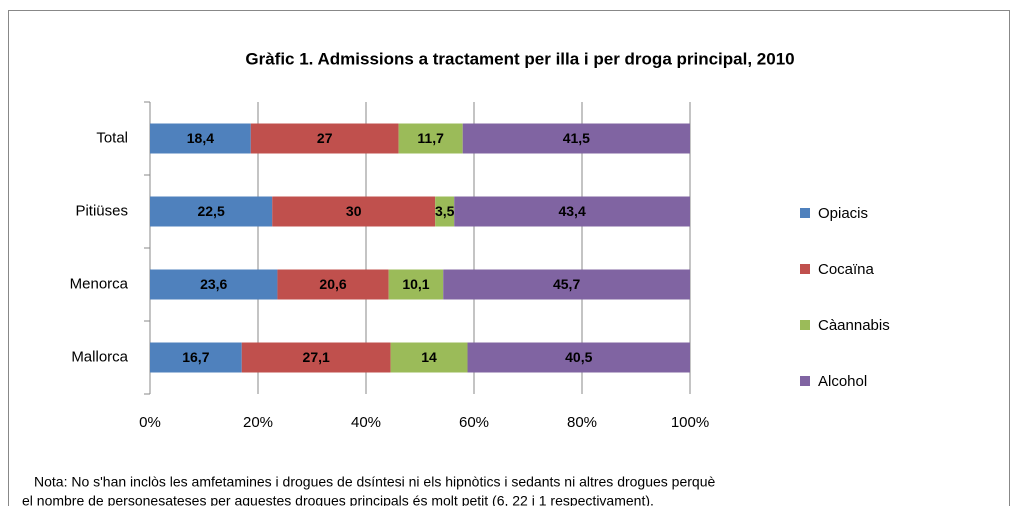 The image size is (1014, 506). Describe the element at coordinates (842, 381) in the screenshot. I see `legend-label: Alcohol` at that location.